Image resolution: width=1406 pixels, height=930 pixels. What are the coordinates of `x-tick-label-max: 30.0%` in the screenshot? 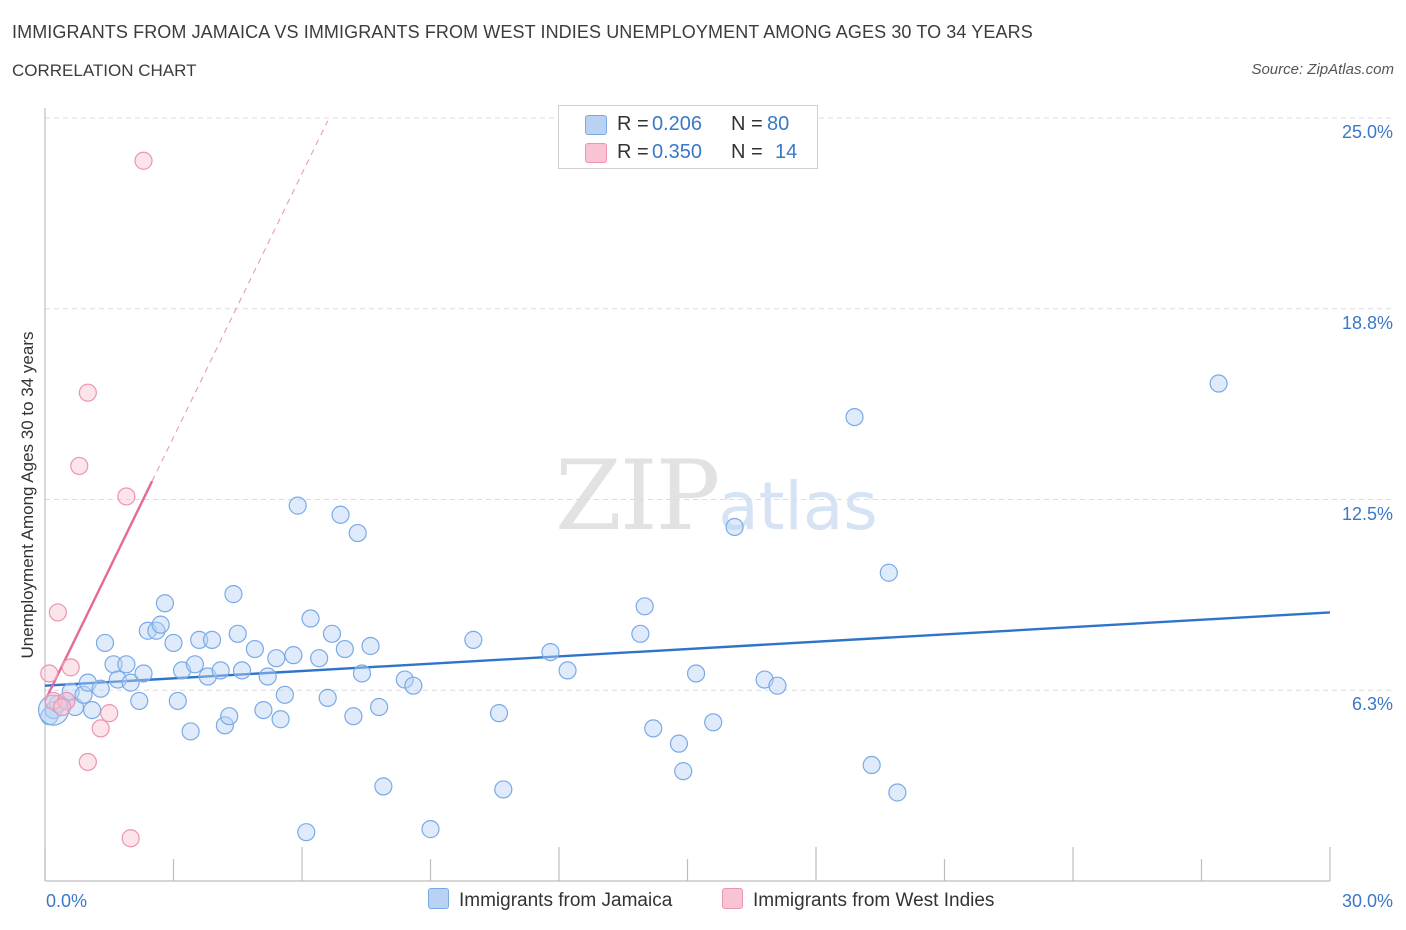 It's located at (1367, 901).